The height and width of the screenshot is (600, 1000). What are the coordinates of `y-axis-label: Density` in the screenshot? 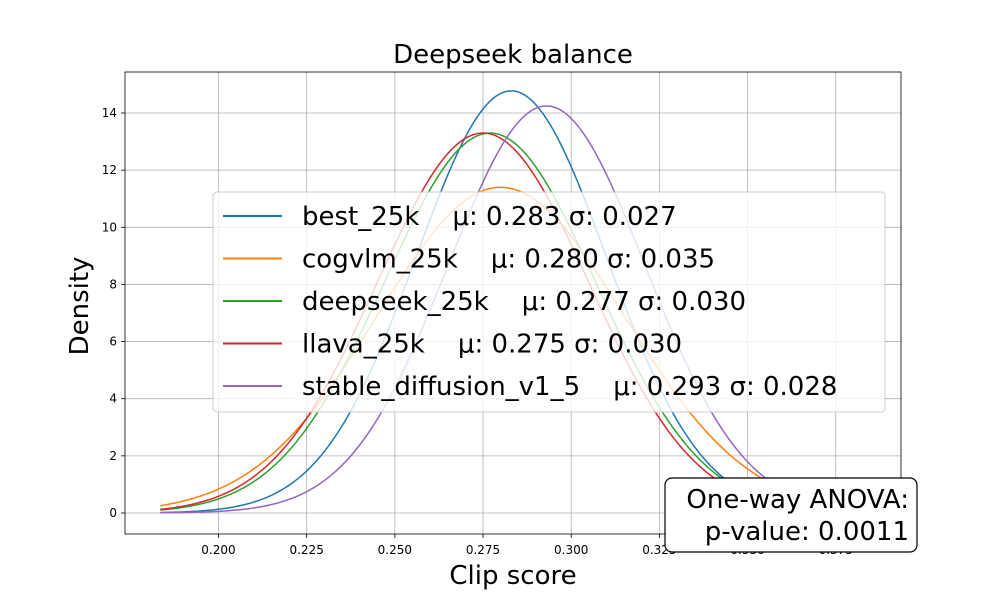 It's located at (80, 306).